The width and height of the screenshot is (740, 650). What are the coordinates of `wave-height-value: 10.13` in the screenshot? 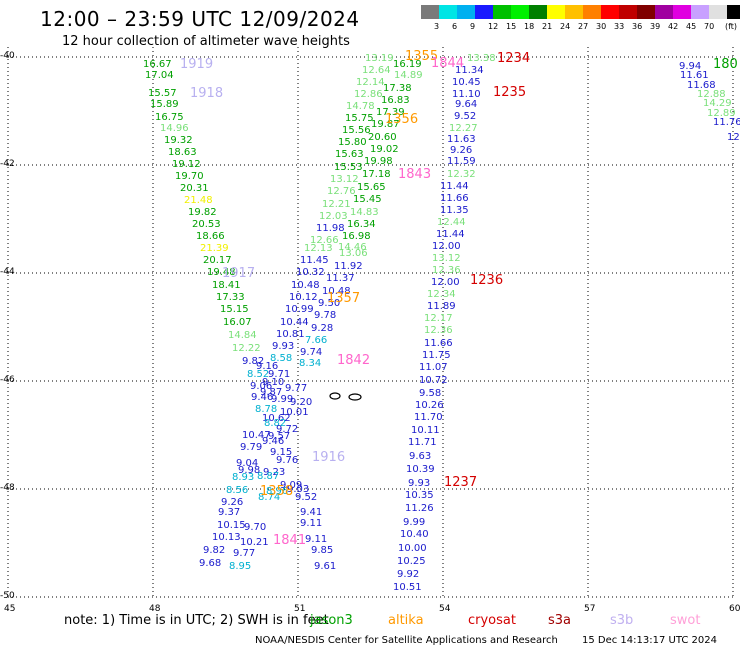 It's located at (226, 537).